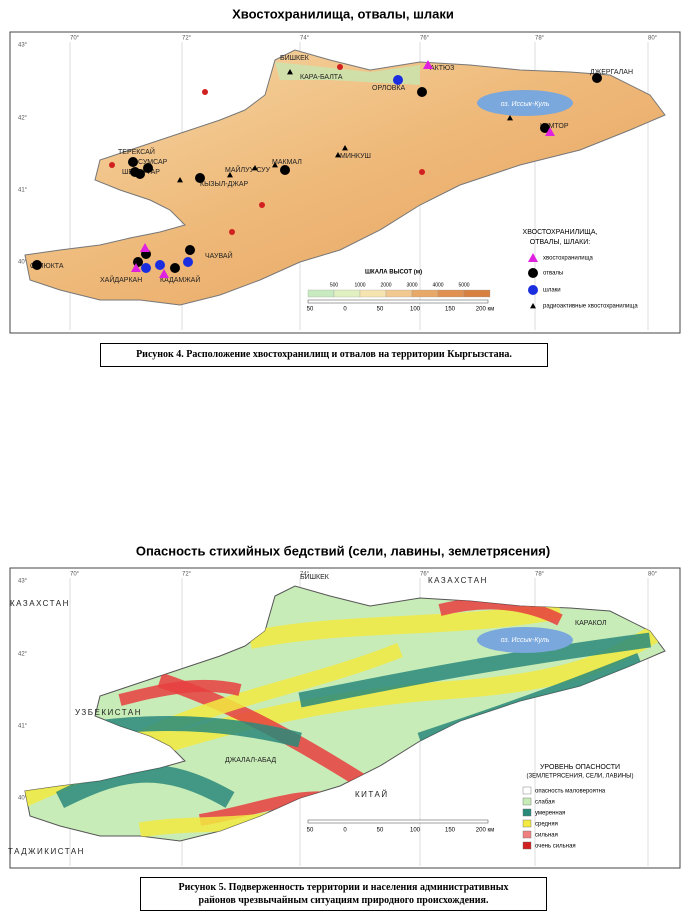 Image resolution: width=687 pixels, height=913 pixels. I want to click on distance-tick: 50, so click(310, 831).